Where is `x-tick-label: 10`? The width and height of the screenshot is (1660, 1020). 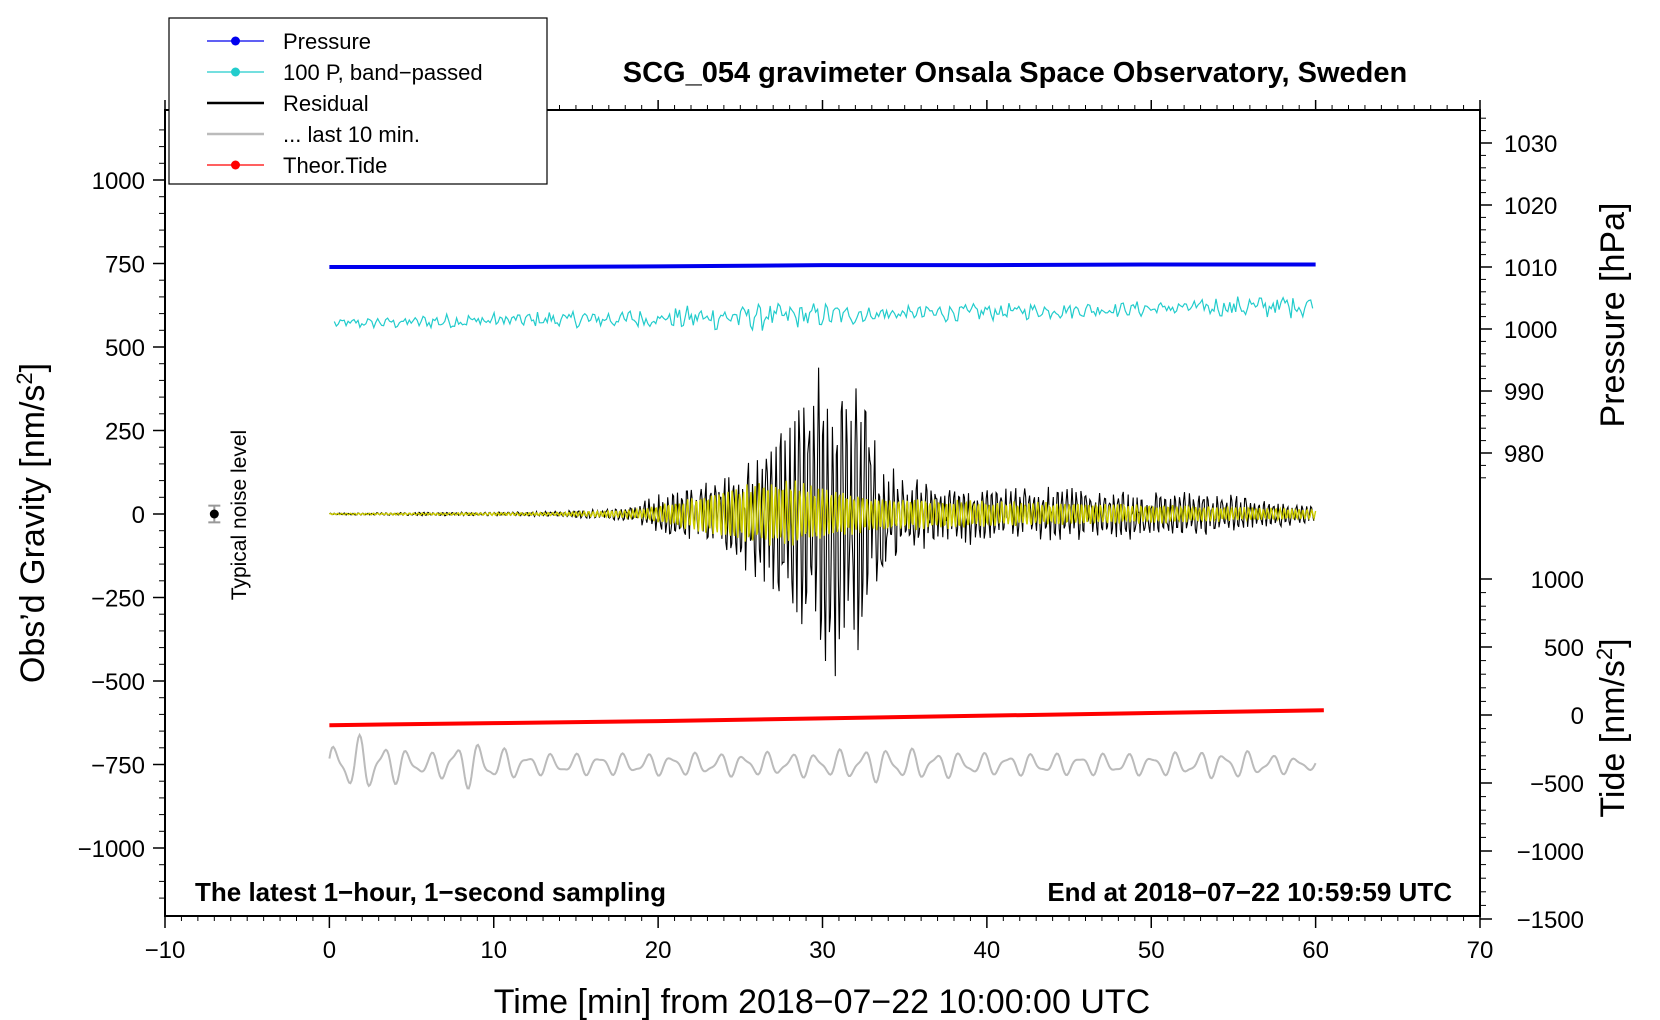 x-tick-label: 10 is located at coordinates (493, 950).